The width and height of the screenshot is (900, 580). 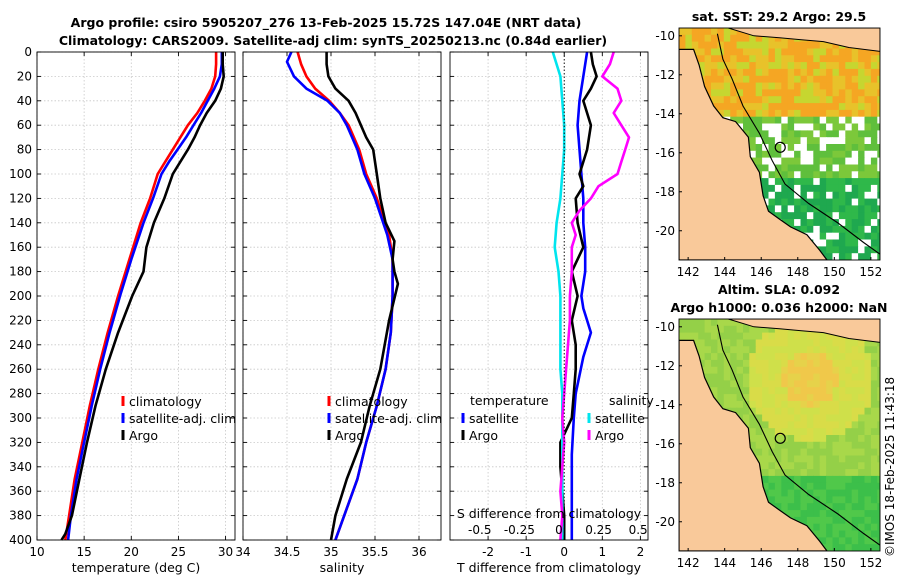 What do you see at coordinates (578, 295) in the screenshot?
I see `series-line-temperature-argo` at bounding box center [578, 295].